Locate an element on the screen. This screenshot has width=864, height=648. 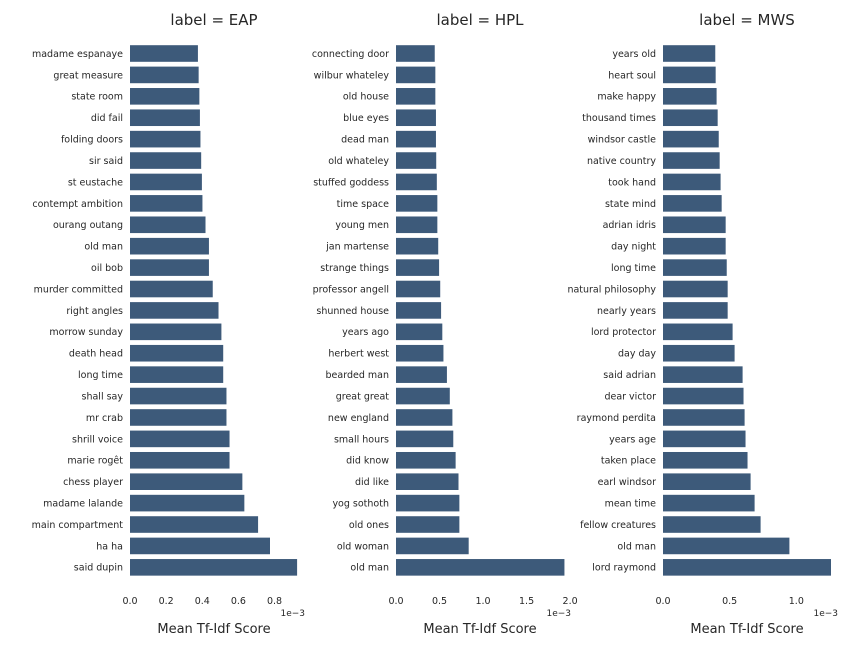
category-label-6: stuffed goddess is located at coordinates (351, 182).